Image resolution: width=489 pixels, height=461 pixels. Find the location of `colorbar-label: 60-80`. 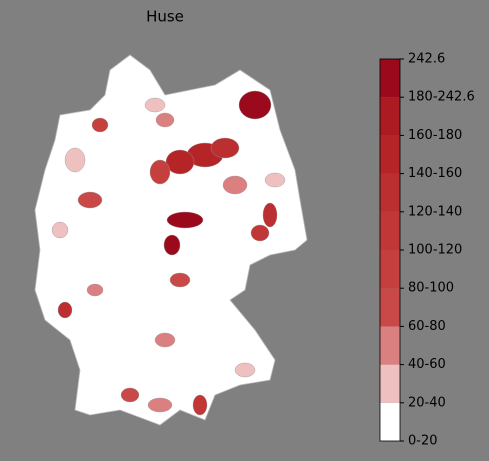

colorbar-label: 60-80 is located at coordinates (427, 326).